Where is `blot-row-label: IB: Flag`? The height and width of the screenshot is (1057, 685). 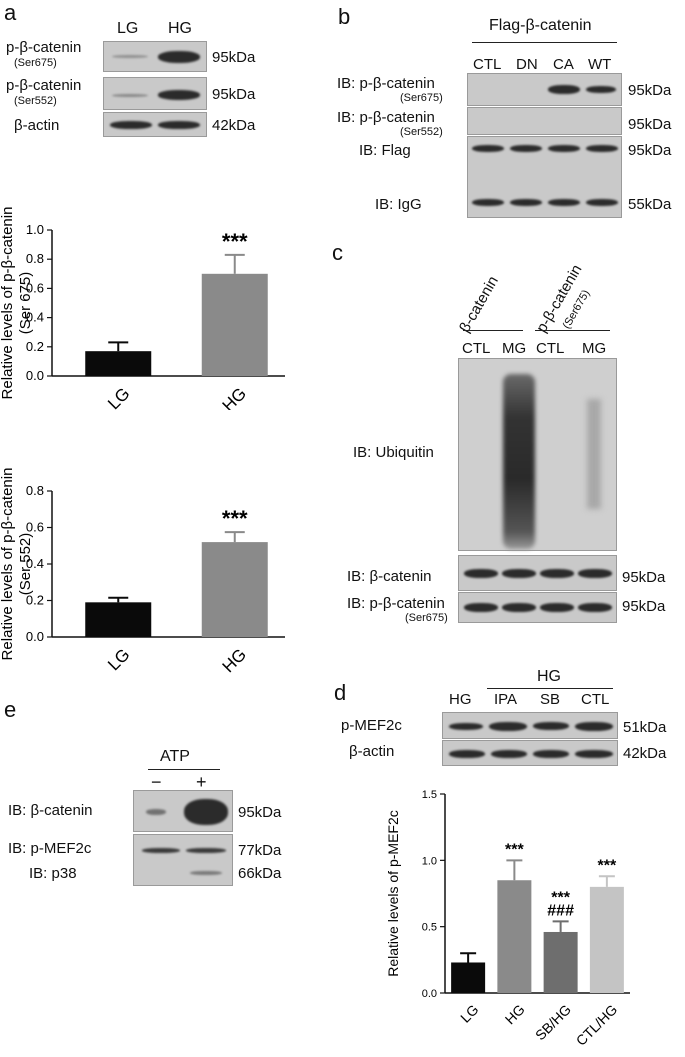
blot-row-label: IB: Flag is located at coordinates (385, 150).